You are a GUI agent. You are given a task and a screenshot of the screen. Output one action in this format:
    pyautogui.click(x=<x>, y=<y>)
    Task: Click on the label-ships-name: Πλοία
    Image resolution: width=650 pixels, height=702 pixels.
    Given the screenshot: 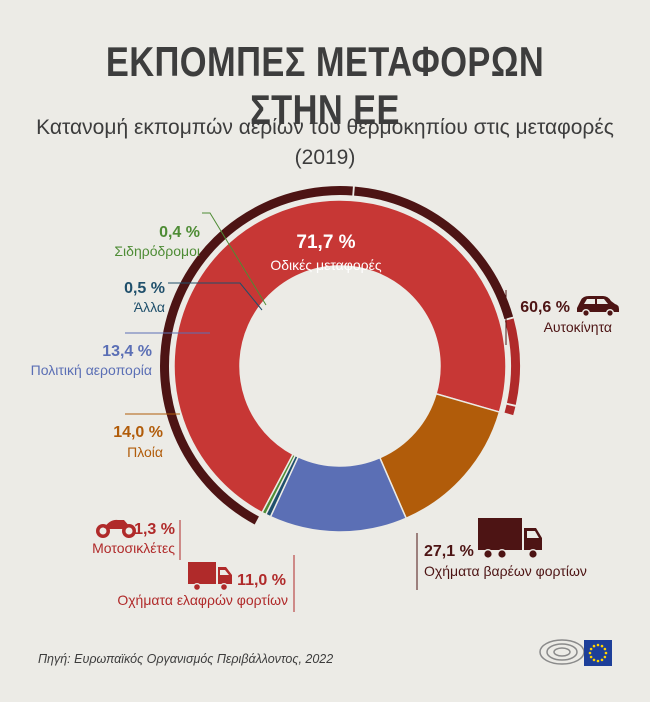 What is the action you would take?
    pyautogui.click(x=145, y=452)
    